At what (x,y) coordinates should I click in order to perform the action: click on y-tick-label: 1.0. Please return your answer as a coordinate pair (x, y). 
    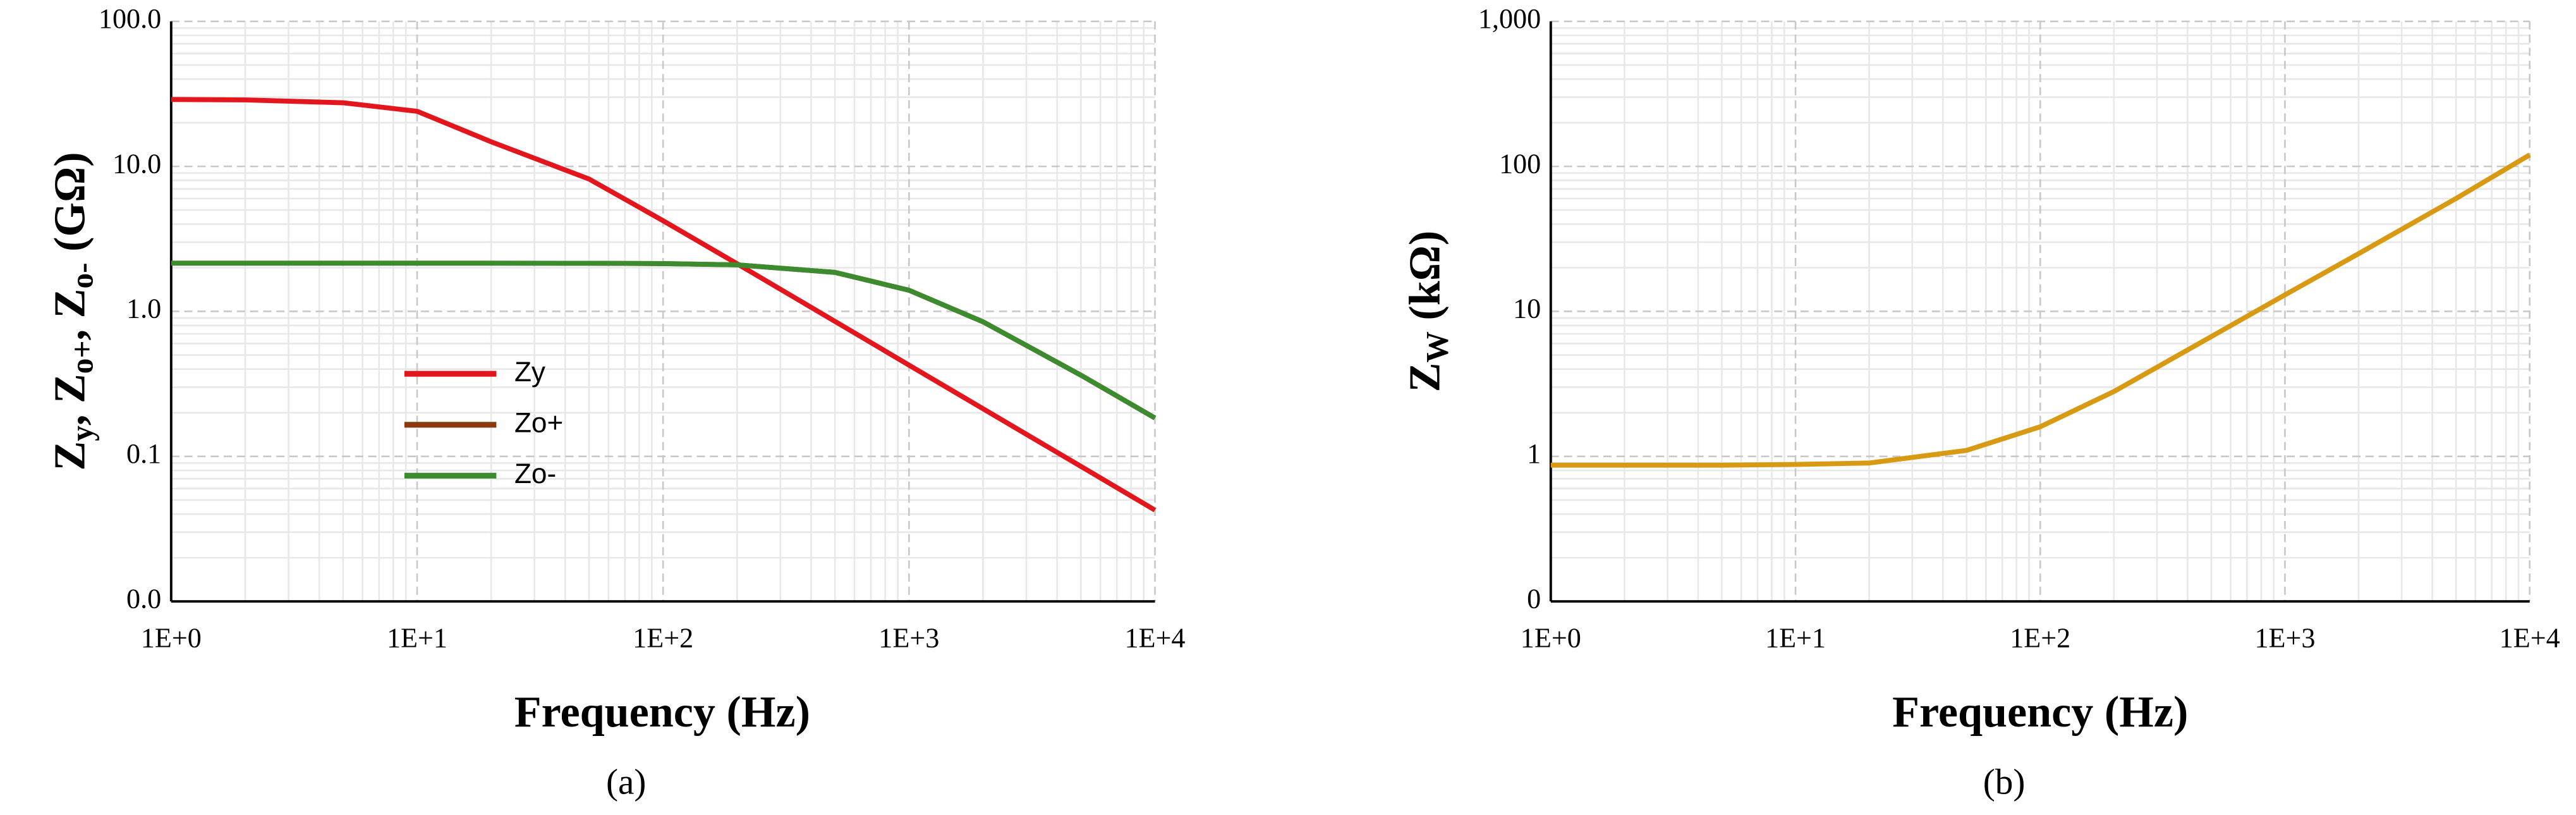
    Looking at the image, I should click on (143, 308).